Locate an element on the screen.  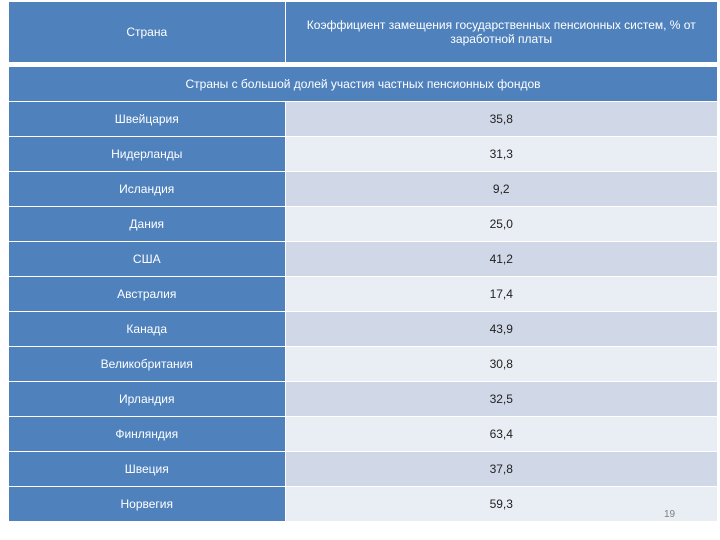
country-cell: Великобритания is located at coordinates (147, 364).